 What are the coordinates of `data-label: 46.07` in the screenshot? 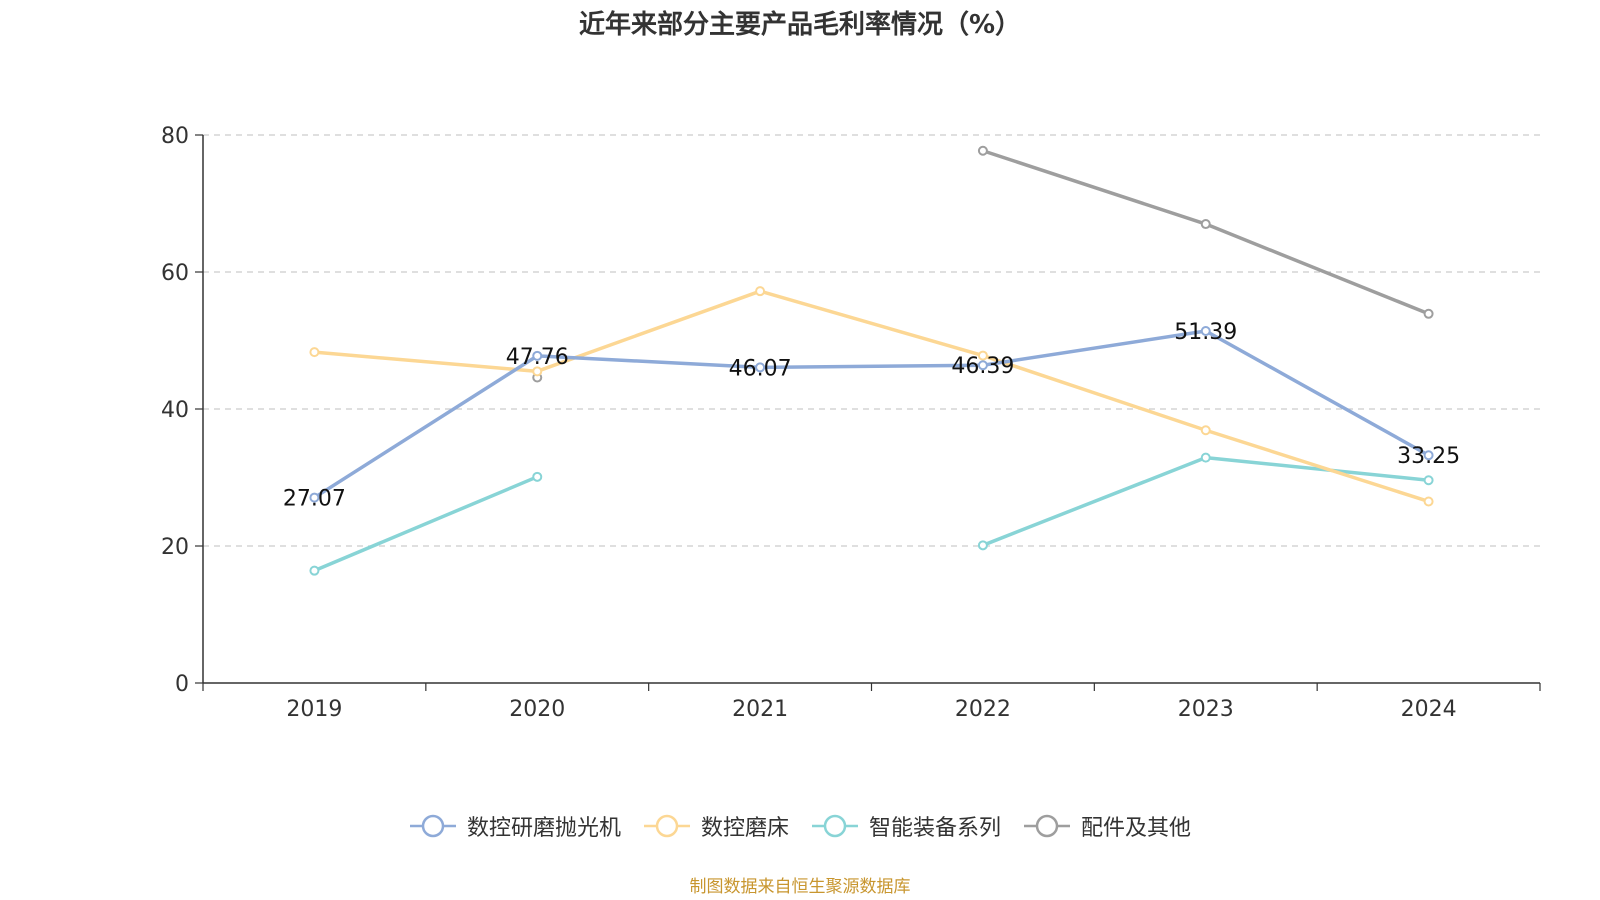 It's located at (760, 368).